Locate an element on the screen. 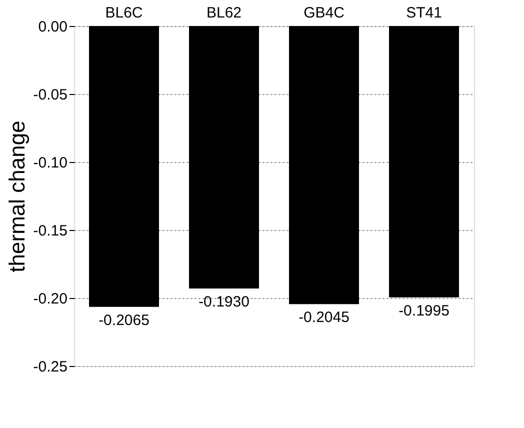 Image resolution: width=524 pixels, height=428 pixels. y-tick-label: -0.05 is located at coordinates (50, 95).